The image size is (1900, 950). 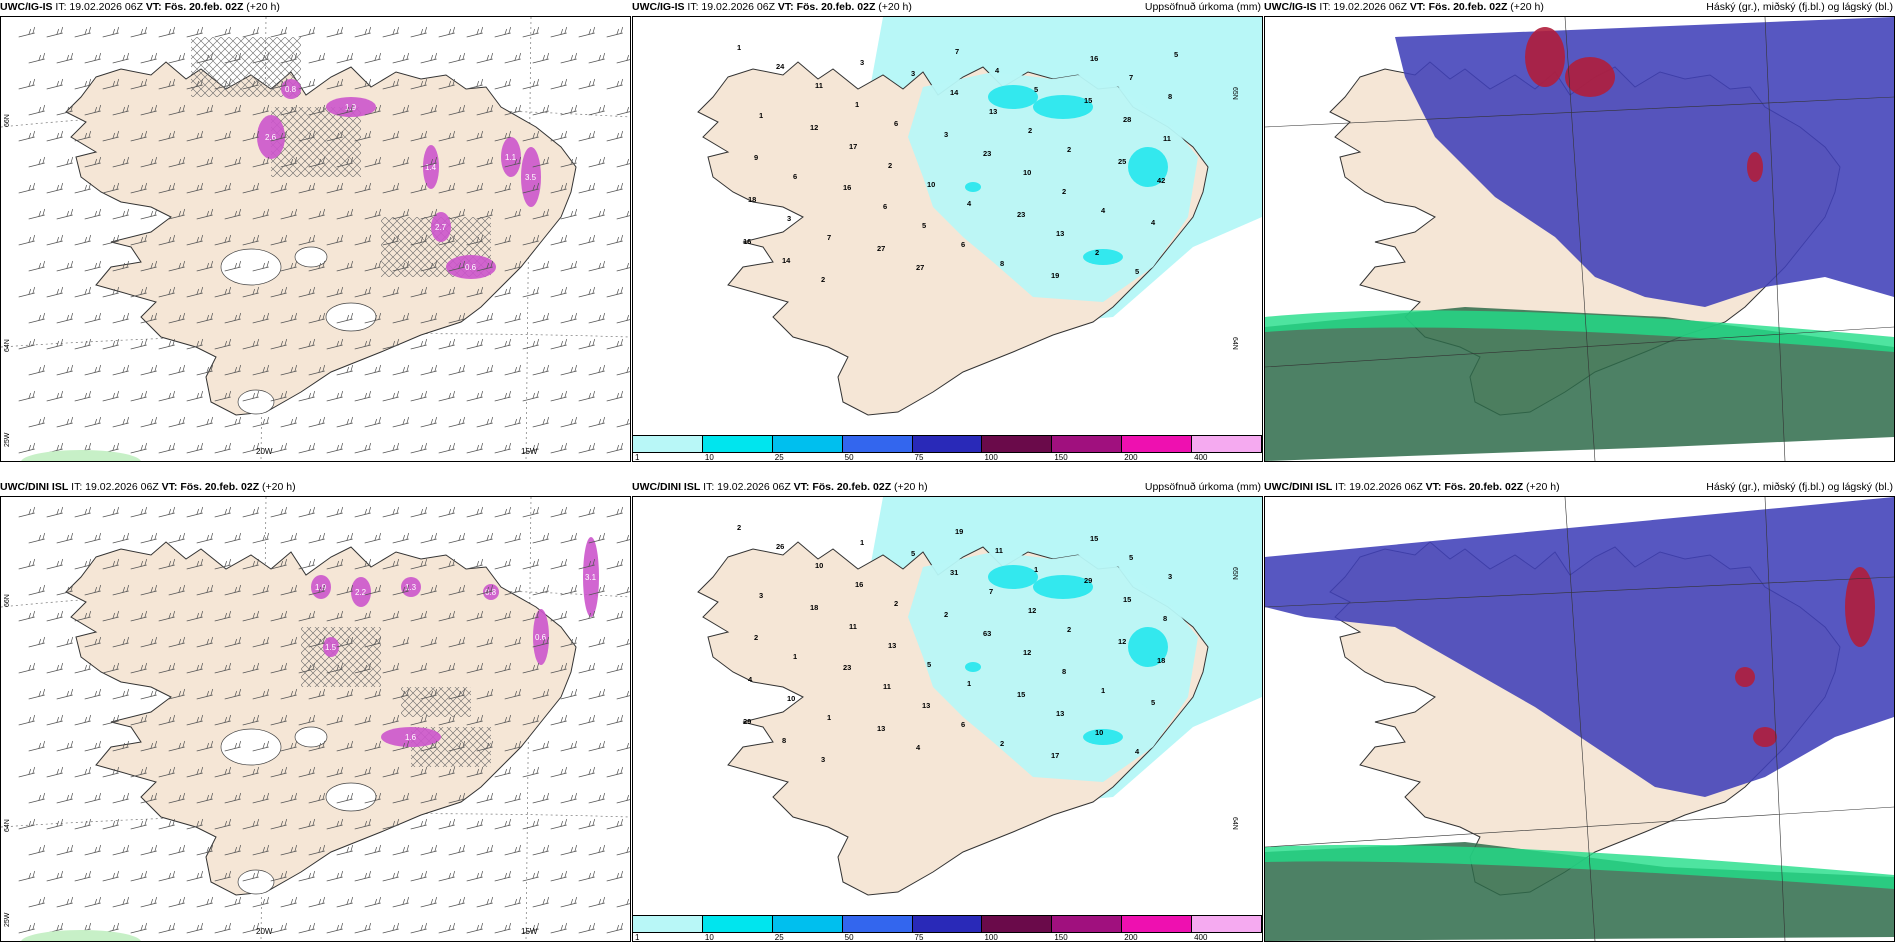 What do you see at coordinates (973, 667) in the screenshot?
I see `precip-area-mid` at bounding box center [973, 667].